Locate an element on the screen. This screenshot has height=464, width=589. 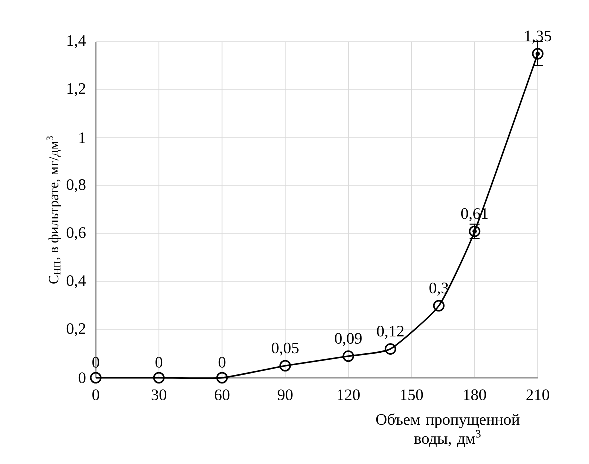
y-axis-title: C$_{НП}$, в фильтрате, мг/дм$^{3}$ is located at coordinates (54, 210).